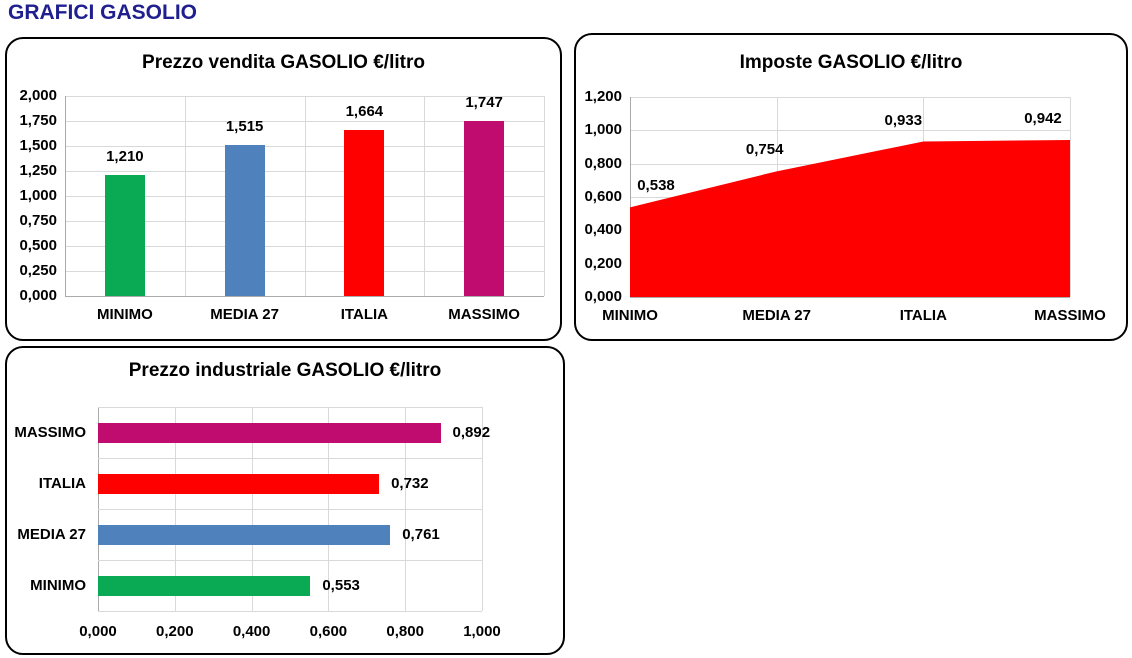  Describe the element at coordinates (603, 230) in the screenshot. I see `y-axis-tick: 0,400` at that location.